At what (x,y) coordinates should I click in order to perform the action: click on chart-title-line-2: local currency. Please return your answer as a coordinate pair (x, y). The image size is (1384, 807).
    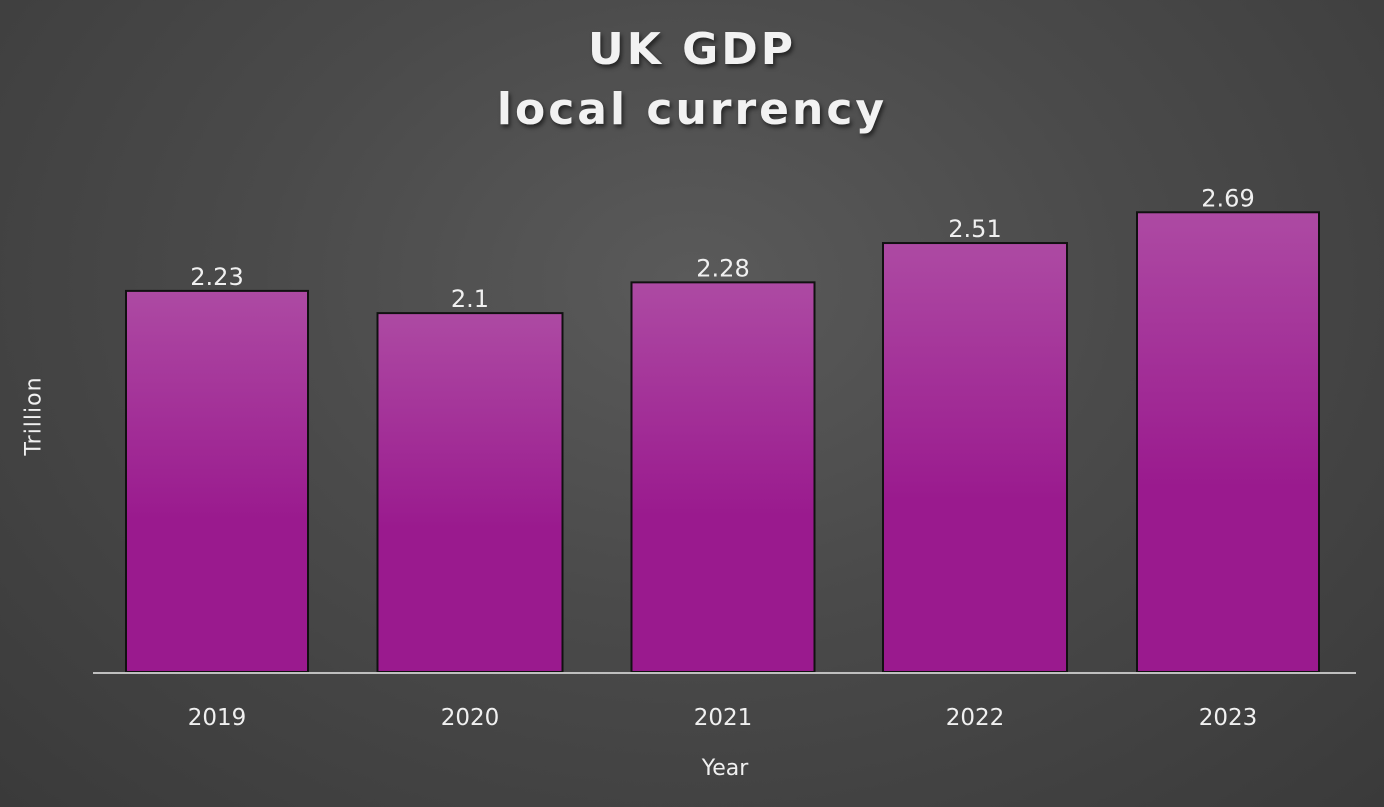
    Looking at the image, I should click on (692, 109).